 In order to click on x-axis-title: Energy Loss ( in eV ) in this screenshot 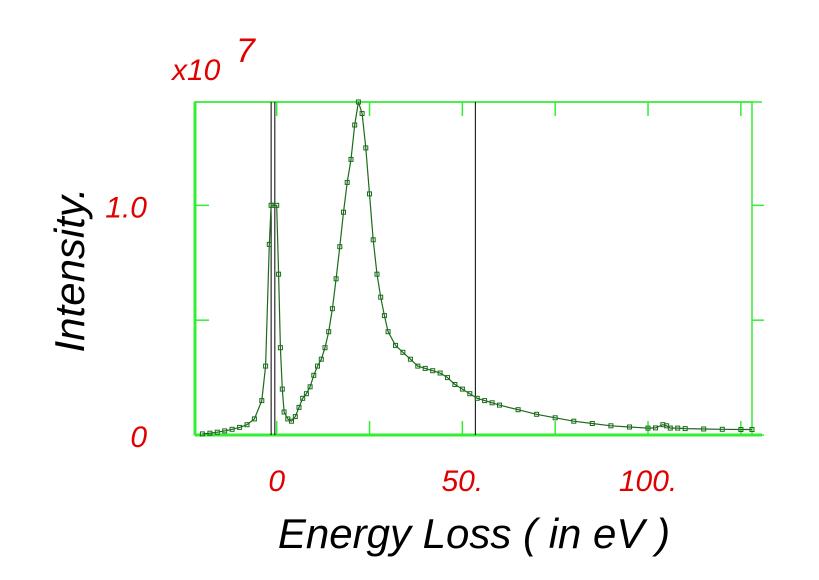, I will do `click(474, 533)`.